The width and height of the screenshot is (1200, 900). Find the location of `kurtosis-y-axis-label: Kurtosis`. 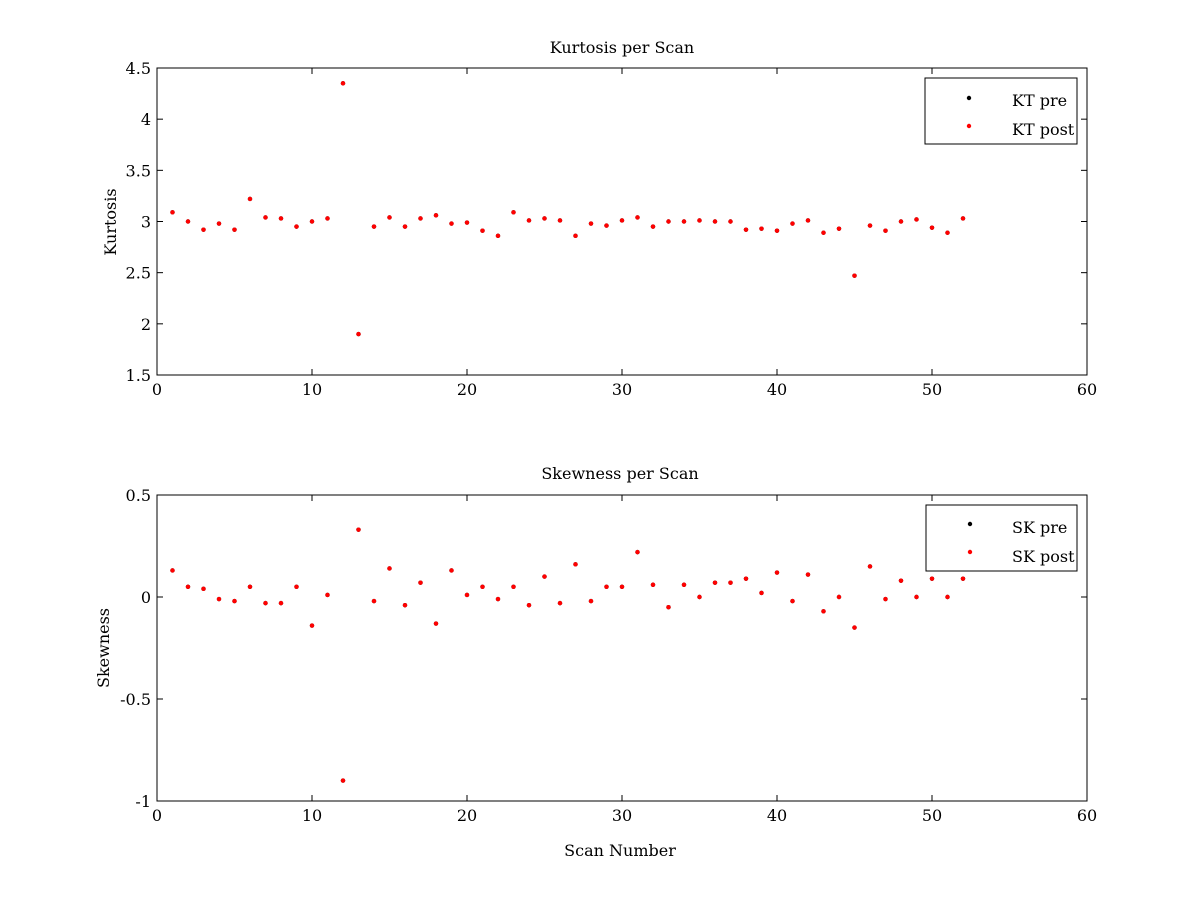

kurtosis-y-axis-label: Kurtosis is located at coordinates (110, 221).